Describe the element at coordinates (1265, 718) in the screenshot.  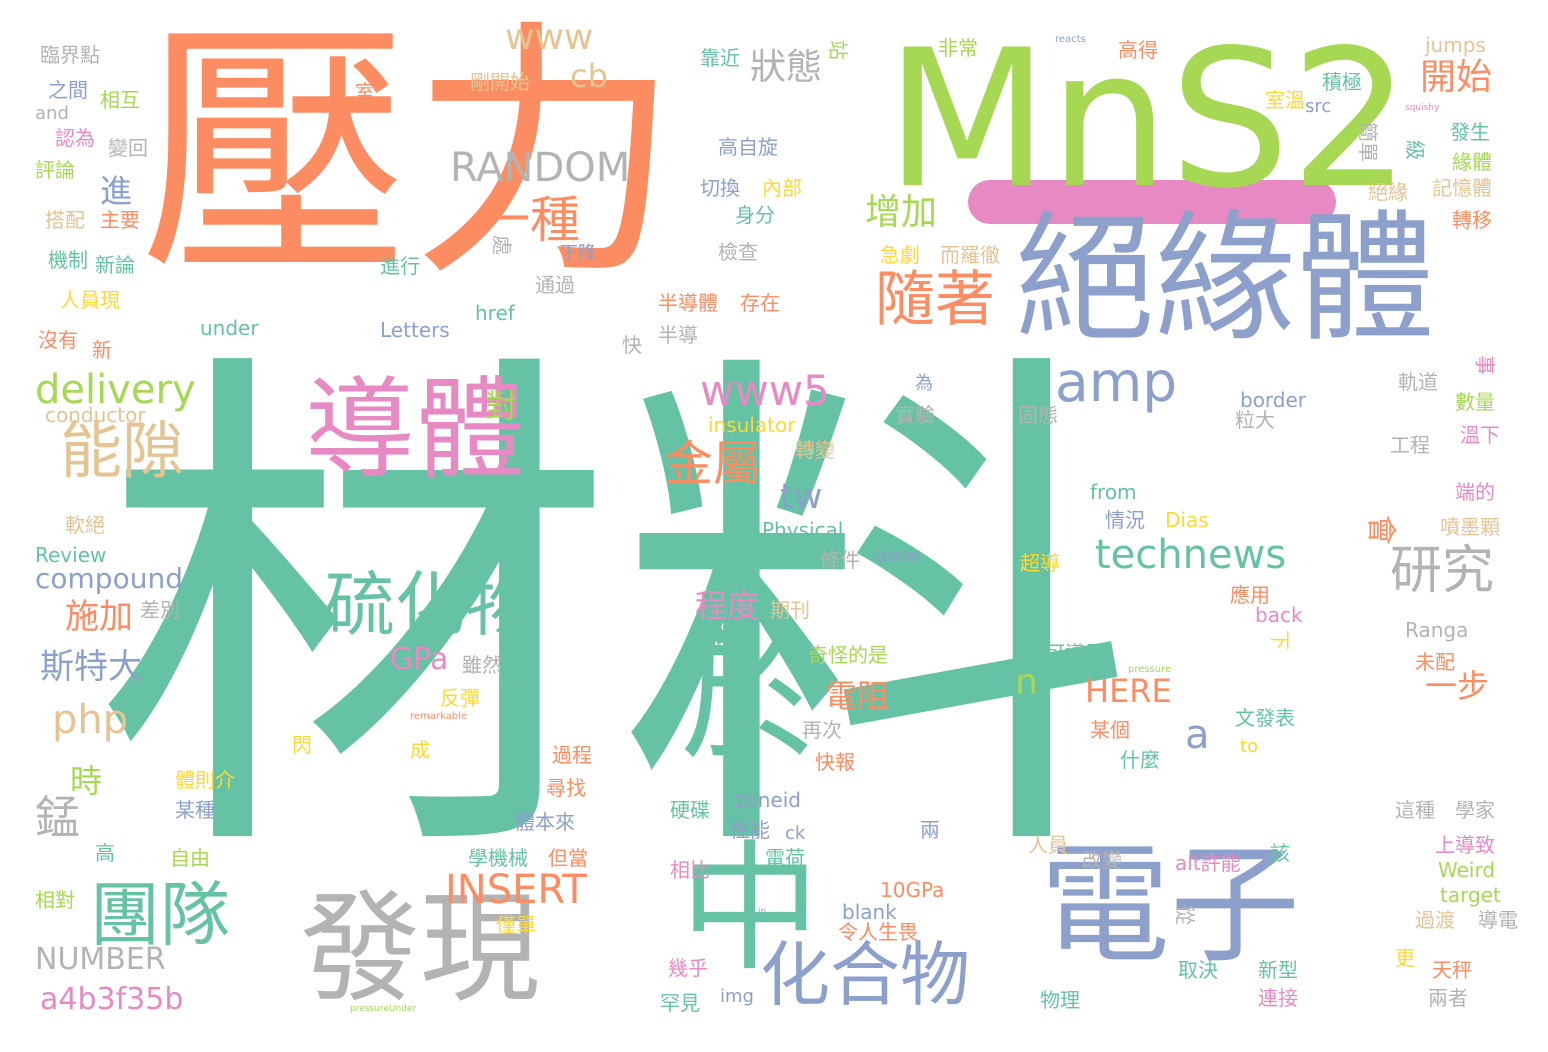
I see `word-cloud-word: 文發表` at that location.